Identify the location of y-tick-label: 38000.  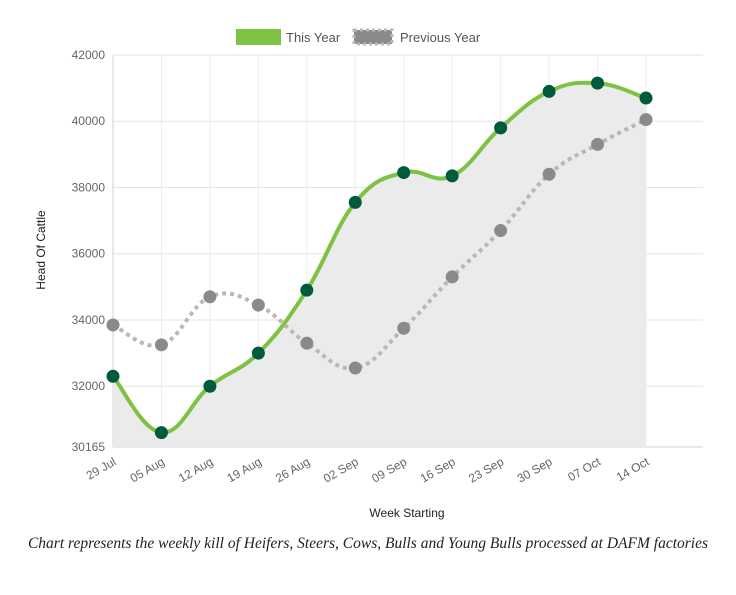
(89, 187).